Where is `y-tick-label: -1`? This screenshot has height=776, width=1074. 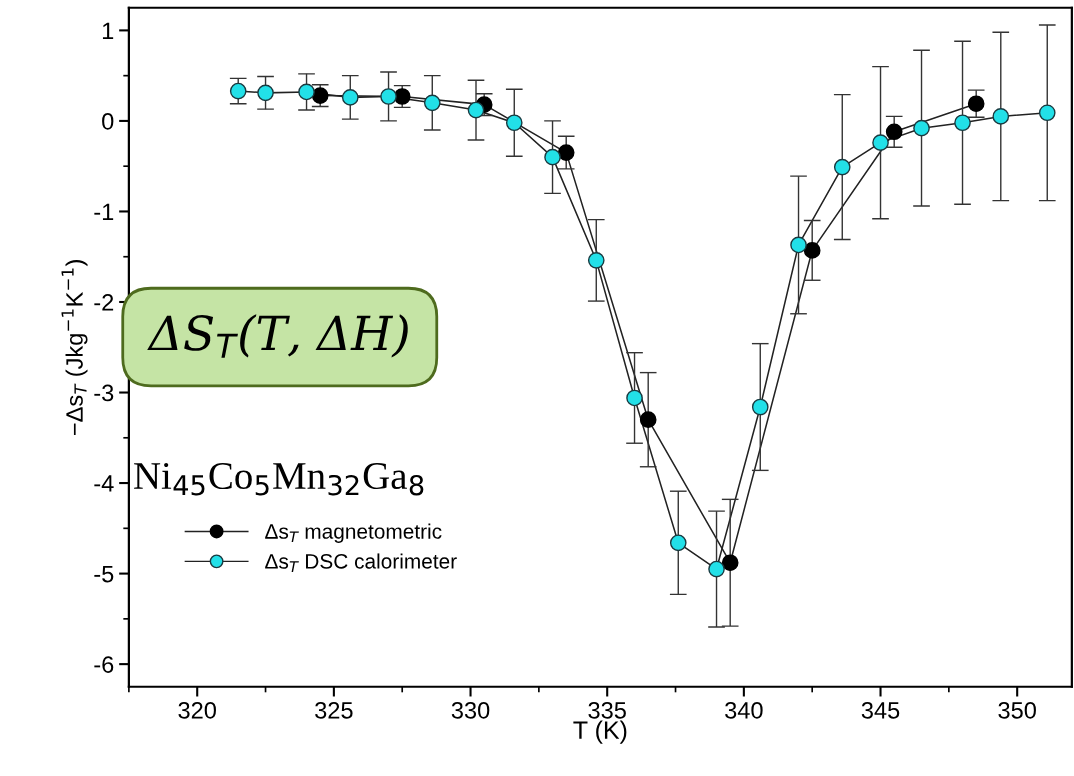 y-tick-label: -1 is located at coordinates (104, 212).